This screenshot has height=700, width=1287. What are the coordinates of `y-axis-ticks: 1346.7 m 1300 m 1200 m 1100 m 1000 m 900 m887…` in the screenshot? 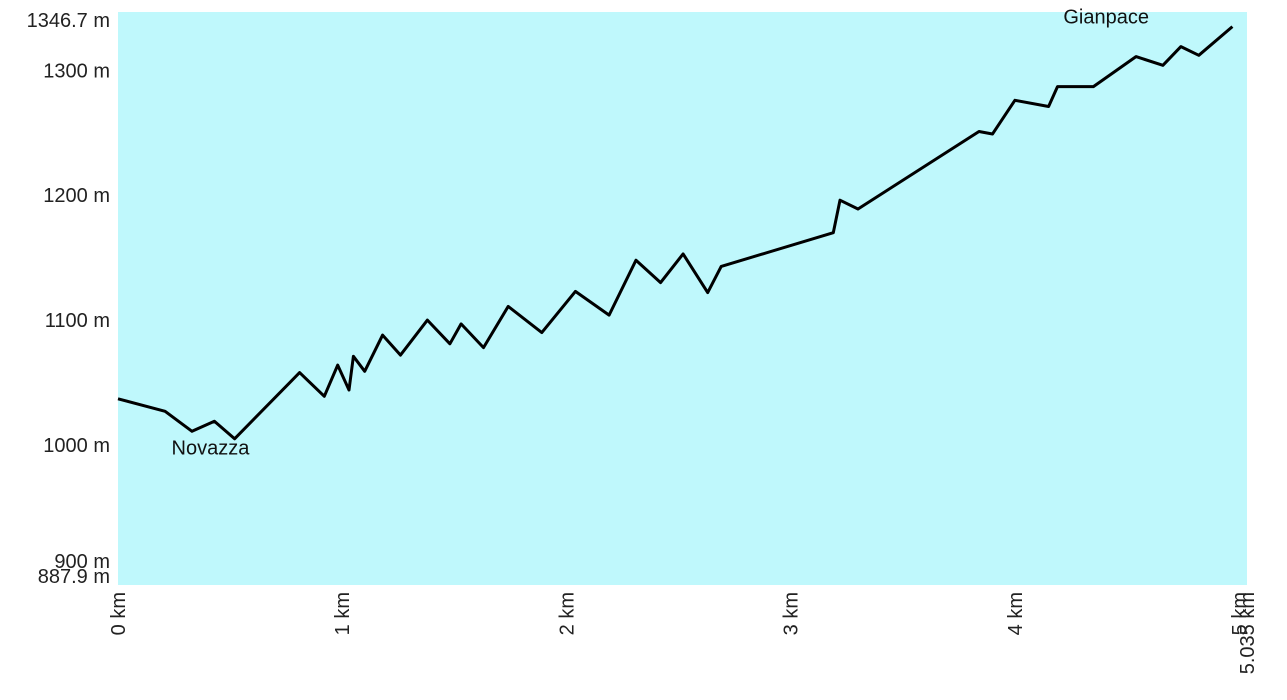 It's located at (68, 299).